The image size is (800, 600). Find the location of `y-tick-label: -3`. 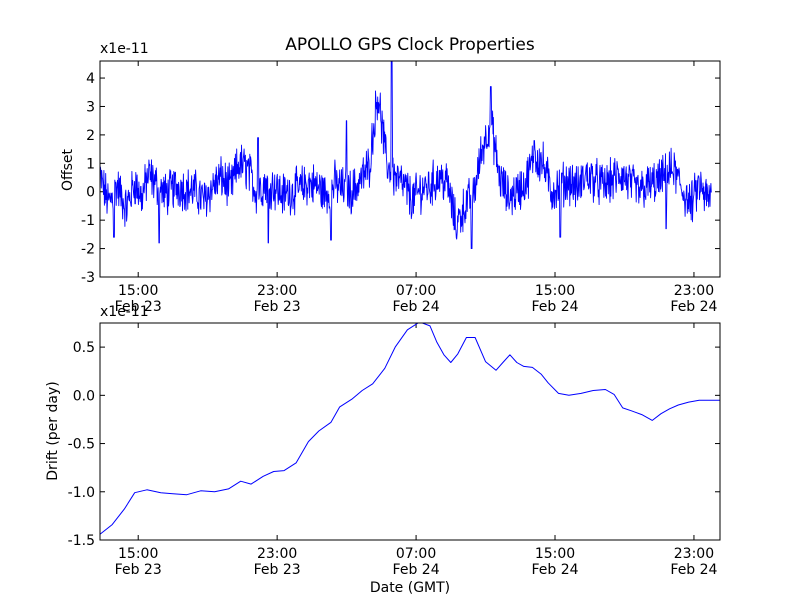

y-tick-label: -3 is located at coordinates (88, 278).